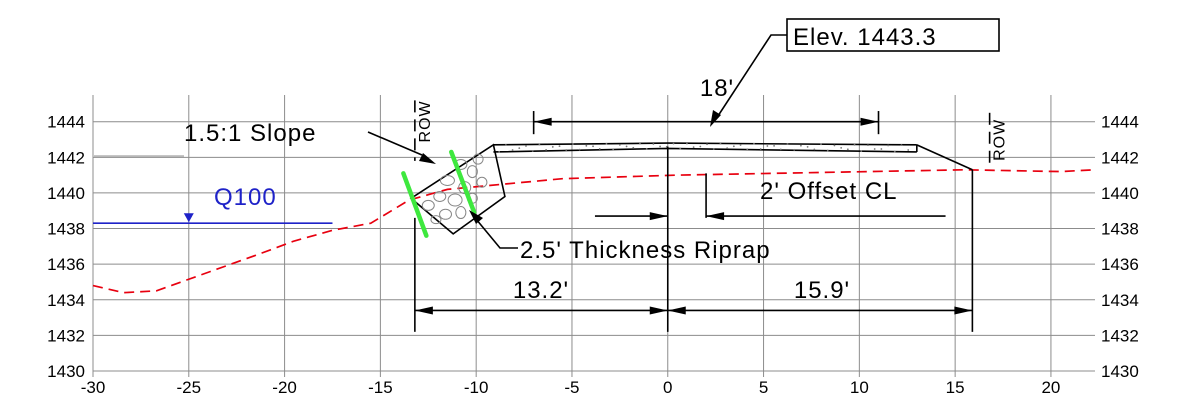  Describe the element at coordinates (66, 122) in the screenshot. I see `y-tick-label-left: 1444` at that location.